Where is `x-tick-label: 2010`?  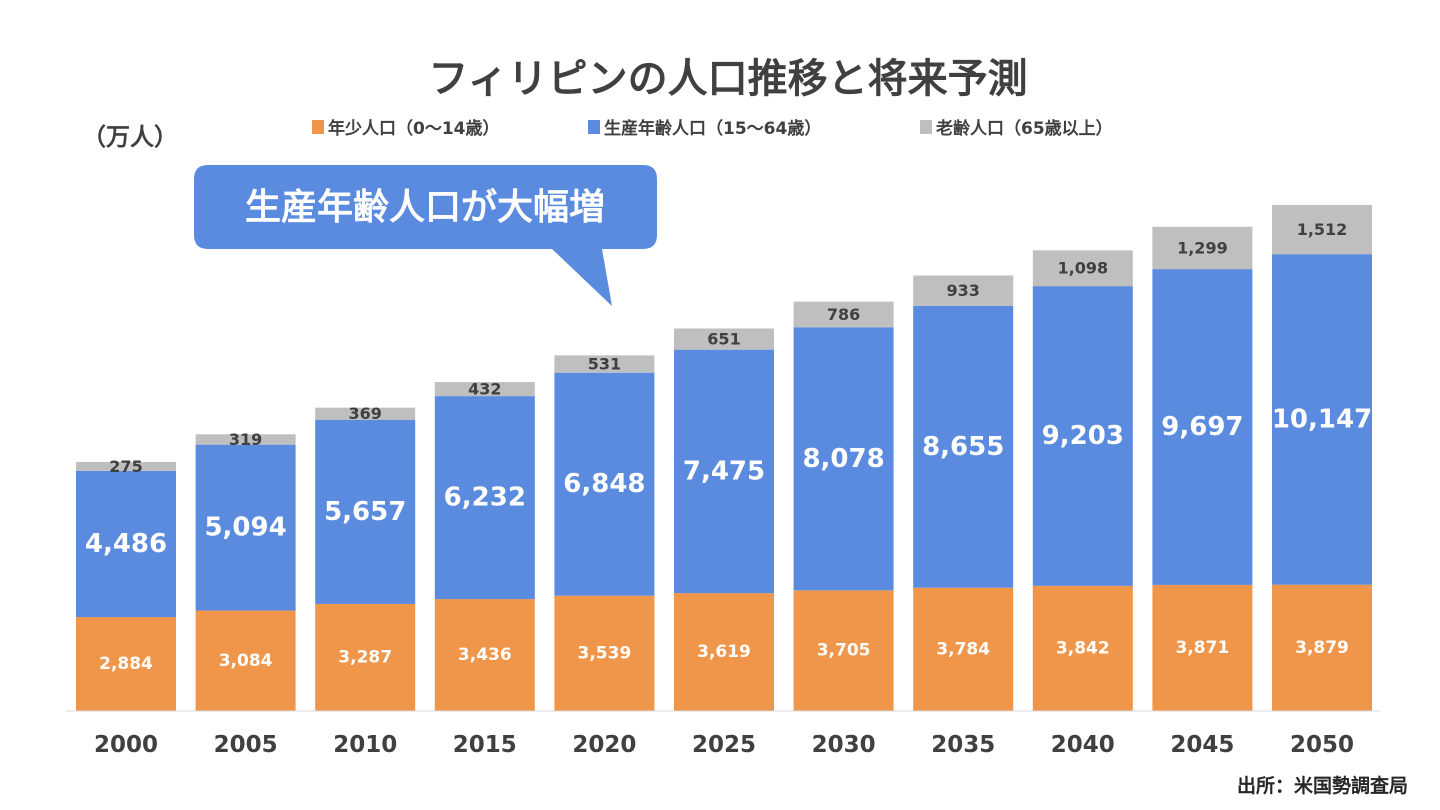 x-tick-label: 2010 is located at coordinates (365, 745).